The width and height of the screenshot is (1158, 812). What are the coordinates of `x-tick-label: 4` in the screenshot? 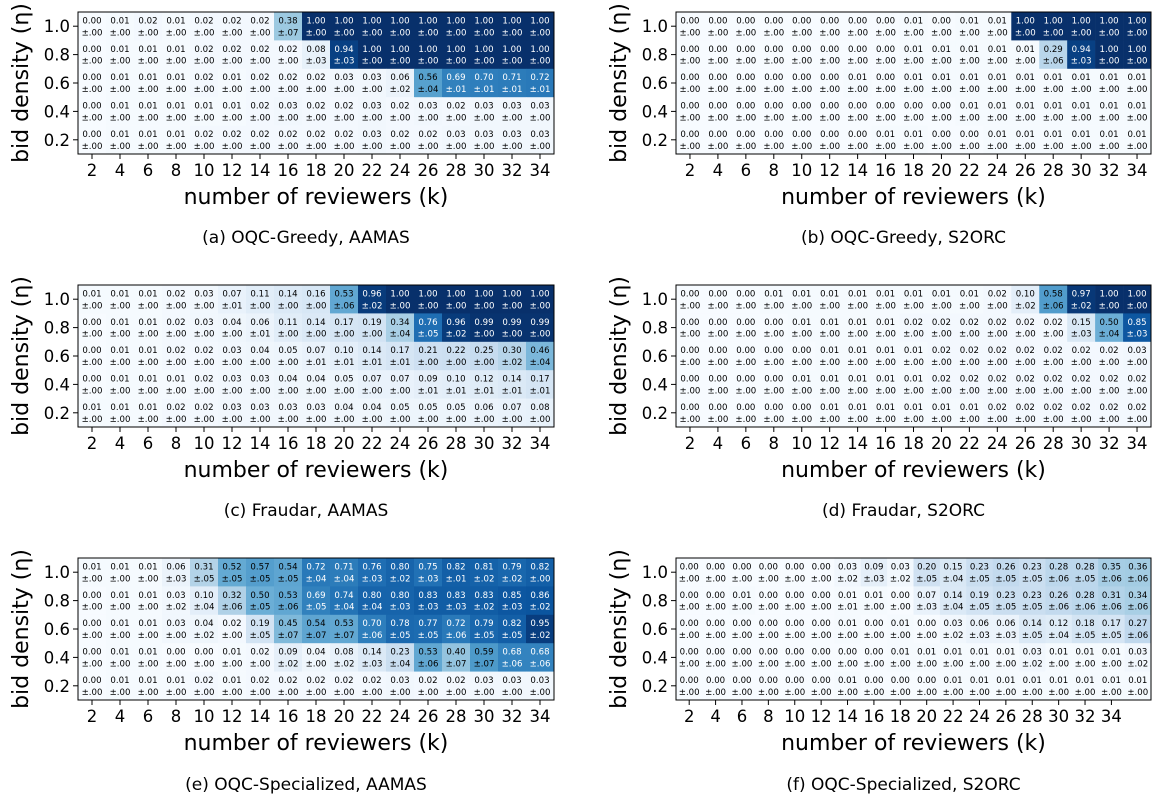 It's located at (718, 170).